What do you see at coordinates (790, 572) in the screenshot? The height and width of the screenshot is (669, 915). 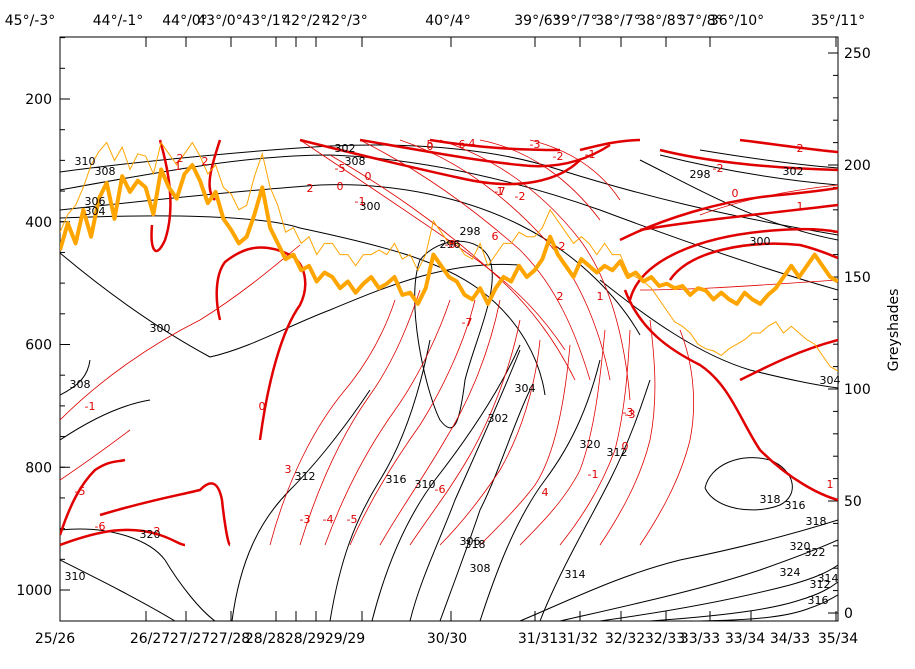 I see `isoline-label-black: 324` at bounding box center [790, 572].